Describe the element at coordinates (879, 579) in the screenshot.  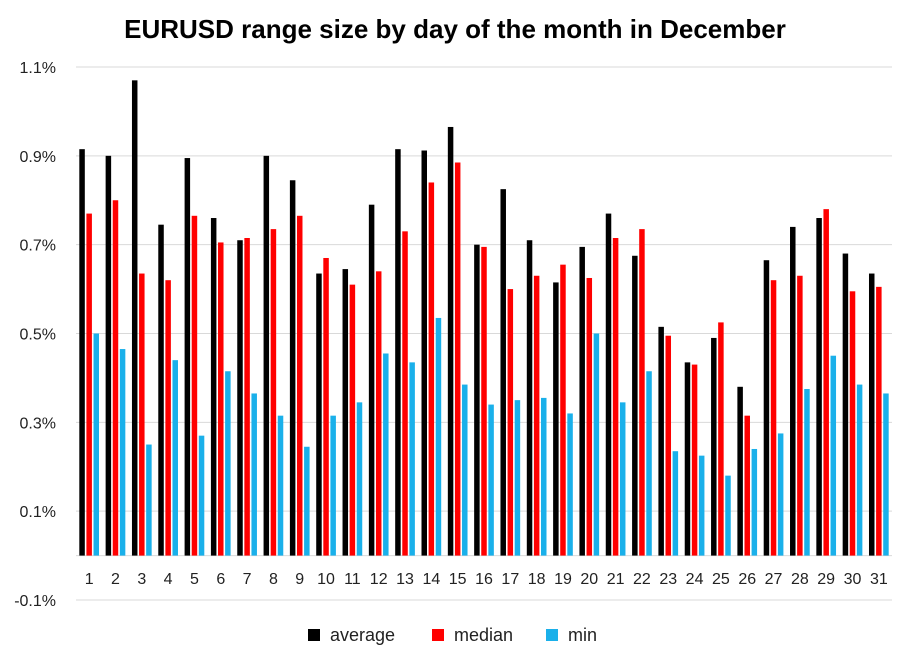
I see `x-tick-label: 31` at that location.